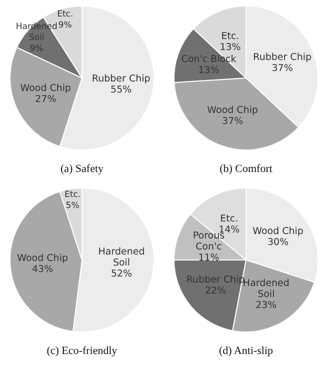 The height and width of the screenshot is (370, 328). Describe the element at coordinates (73, 206) in the screenshot. I see `data-label: 5%` at that location.